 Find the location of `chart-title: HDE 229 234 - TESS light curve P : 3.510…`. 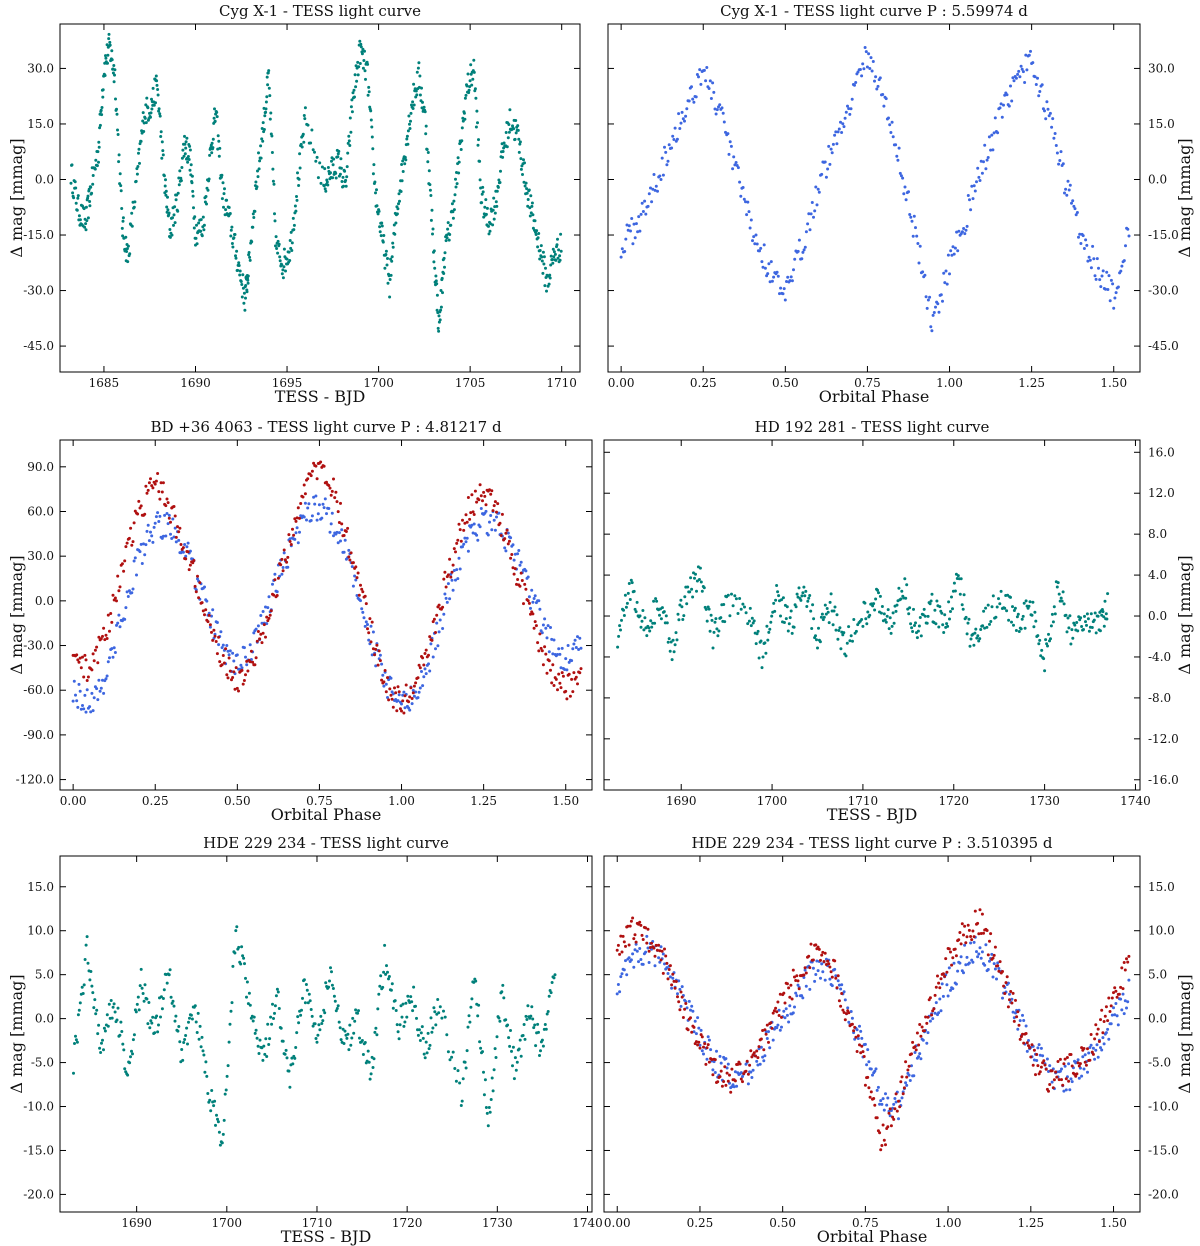

chart-title: HDE 229 234 - TESS light curve P : 3.510… is located at coordinates (871, 843).